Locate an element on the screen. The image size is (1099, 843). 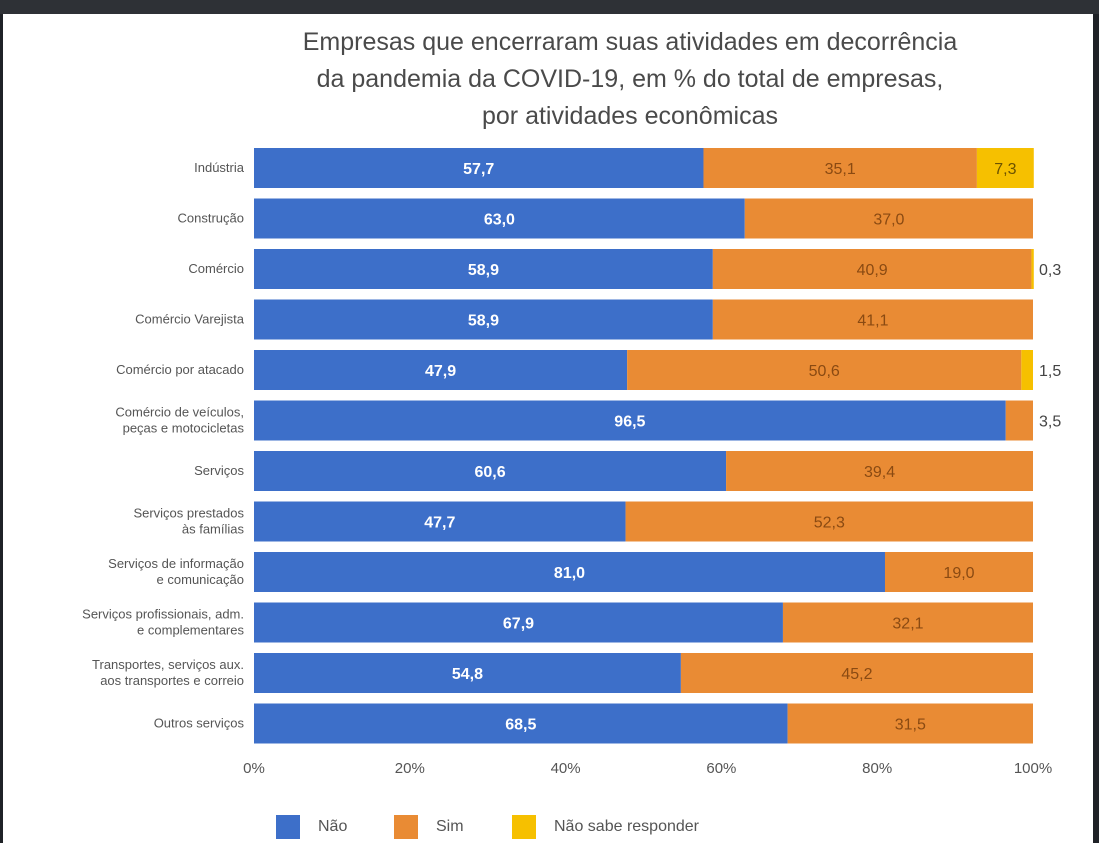
data-label: 52,3 is located at coordinates (829, 523).